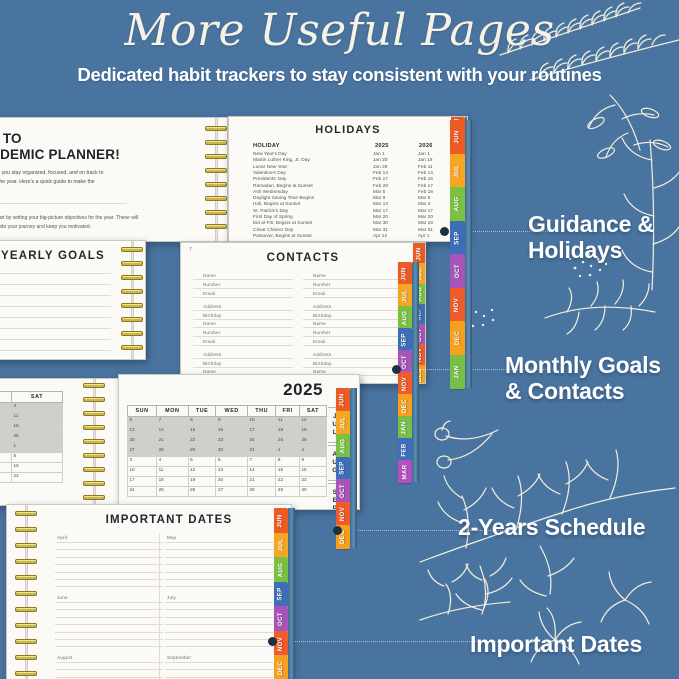 The height and width of the screenshot is (679, 679). Describe the element at coordinates (281, 667) in the screenshot. I see `month-tab-dec: DEC` at that location.